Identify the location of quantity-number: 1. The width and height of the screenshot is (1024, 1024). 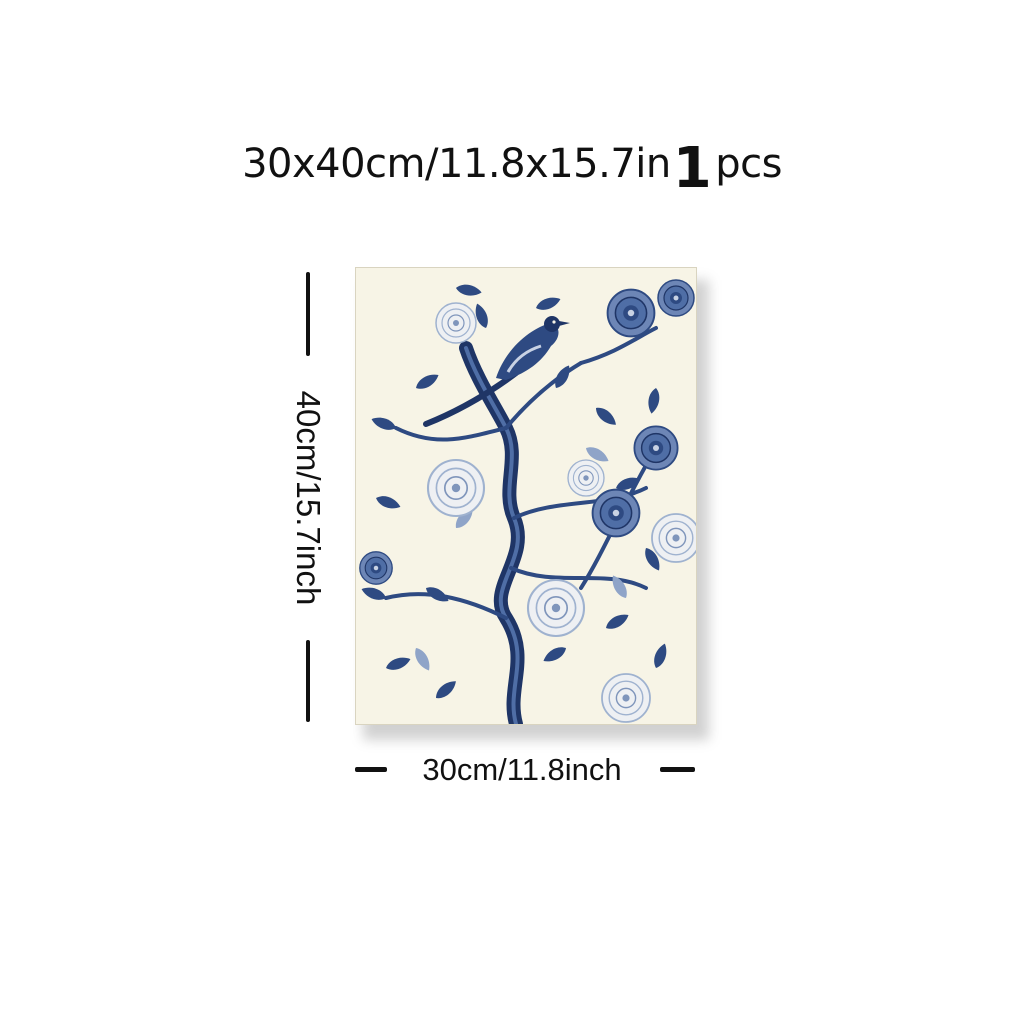
(692, 168).